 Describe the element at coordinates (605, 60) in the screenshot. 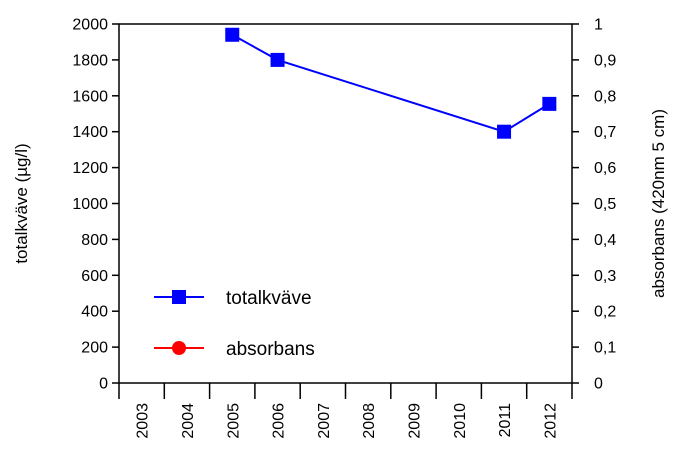

I see `y2-tick-label: 0,9` at that location.